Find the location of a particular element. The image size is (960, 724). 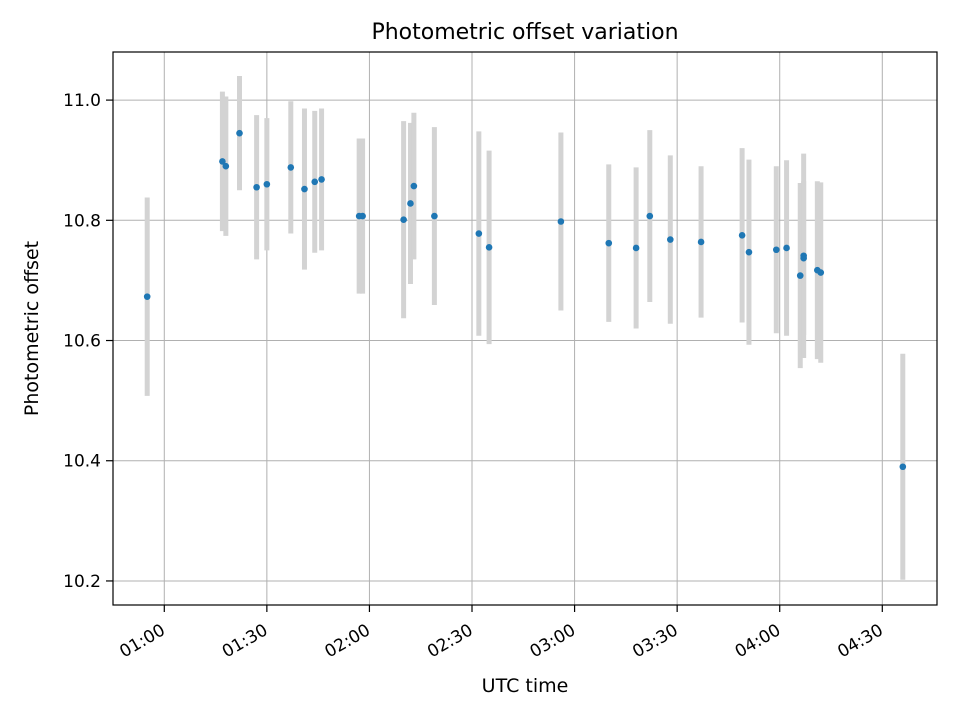

x-tick-label: 01:00 is located at coordinates (142, 641).